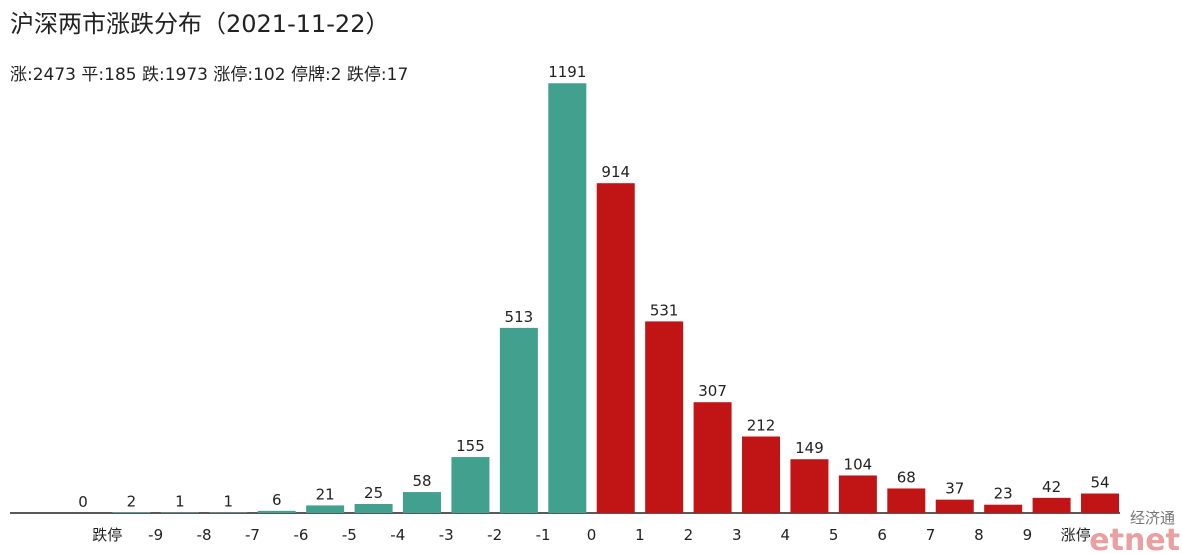 Image resolution: width=1182 pixels, height=553 pixels. Describe the element at coordinates (1028, 535) in the screenshot. I see `x-tick-label: 9` at that location.